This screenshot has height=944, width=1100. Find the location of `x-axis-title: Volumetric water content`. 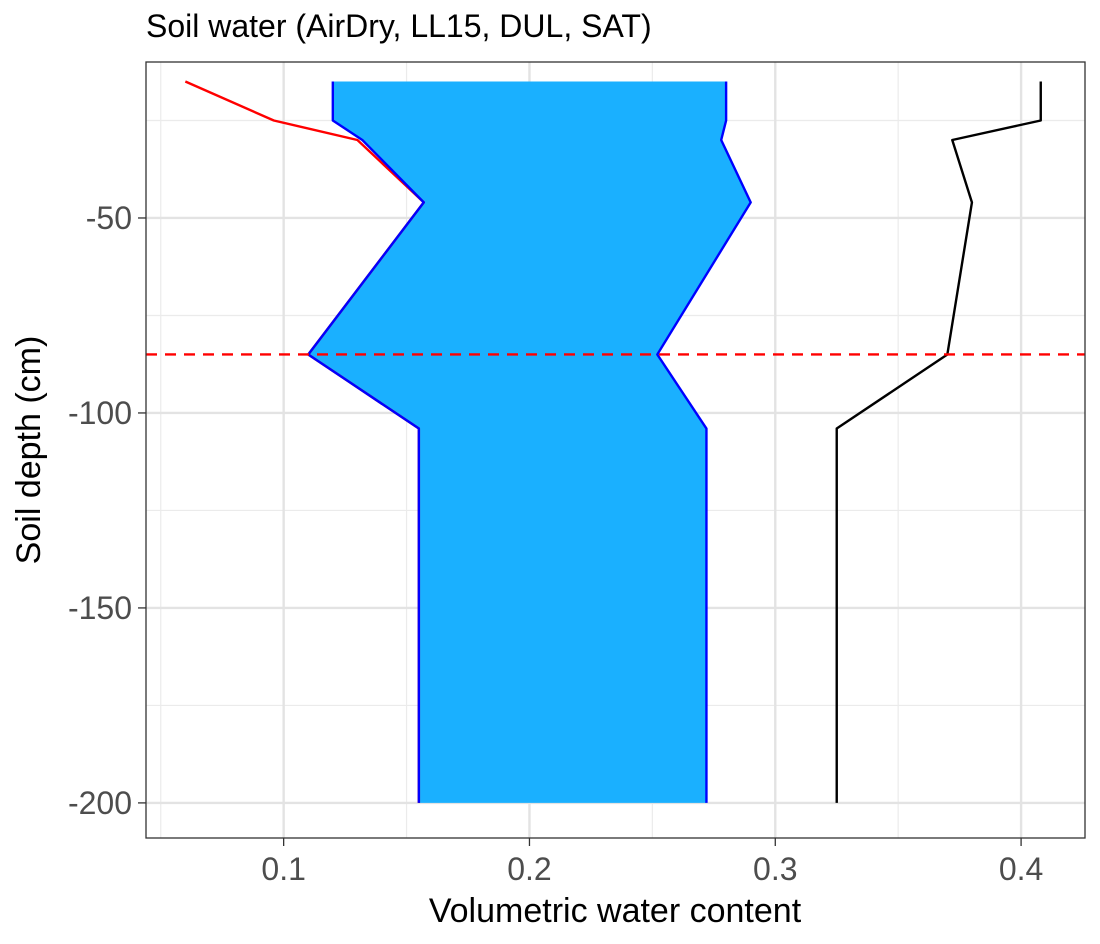

x-axis-title: Volumetric water content is located at coordinates (615, 911).